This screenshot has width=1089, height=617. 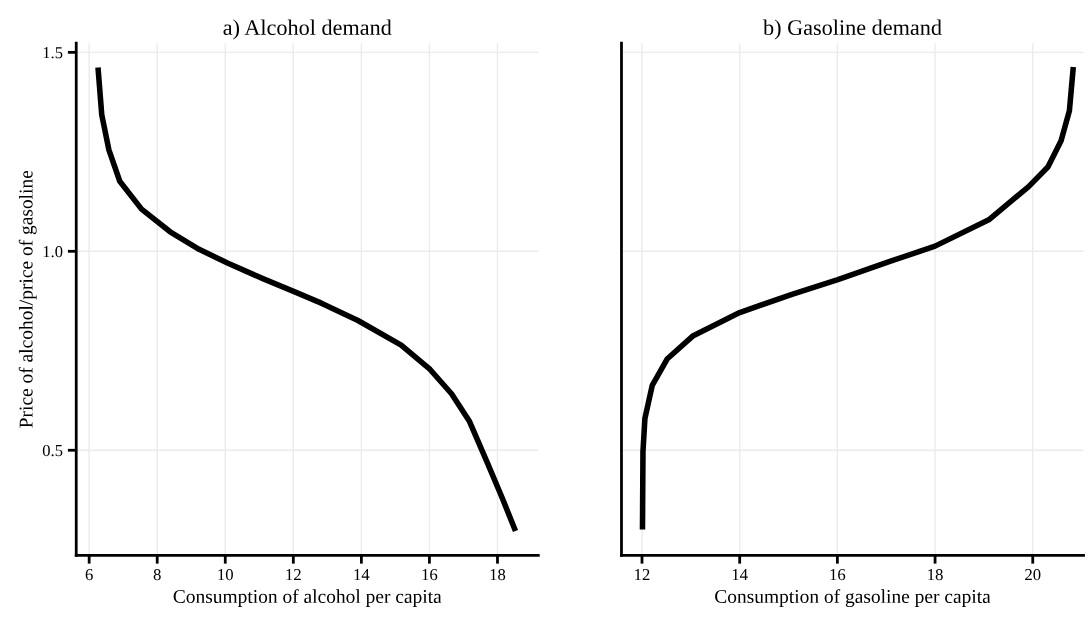 I want to click on chart-title: b) Gasoline demand, so click(x=852, y=29).